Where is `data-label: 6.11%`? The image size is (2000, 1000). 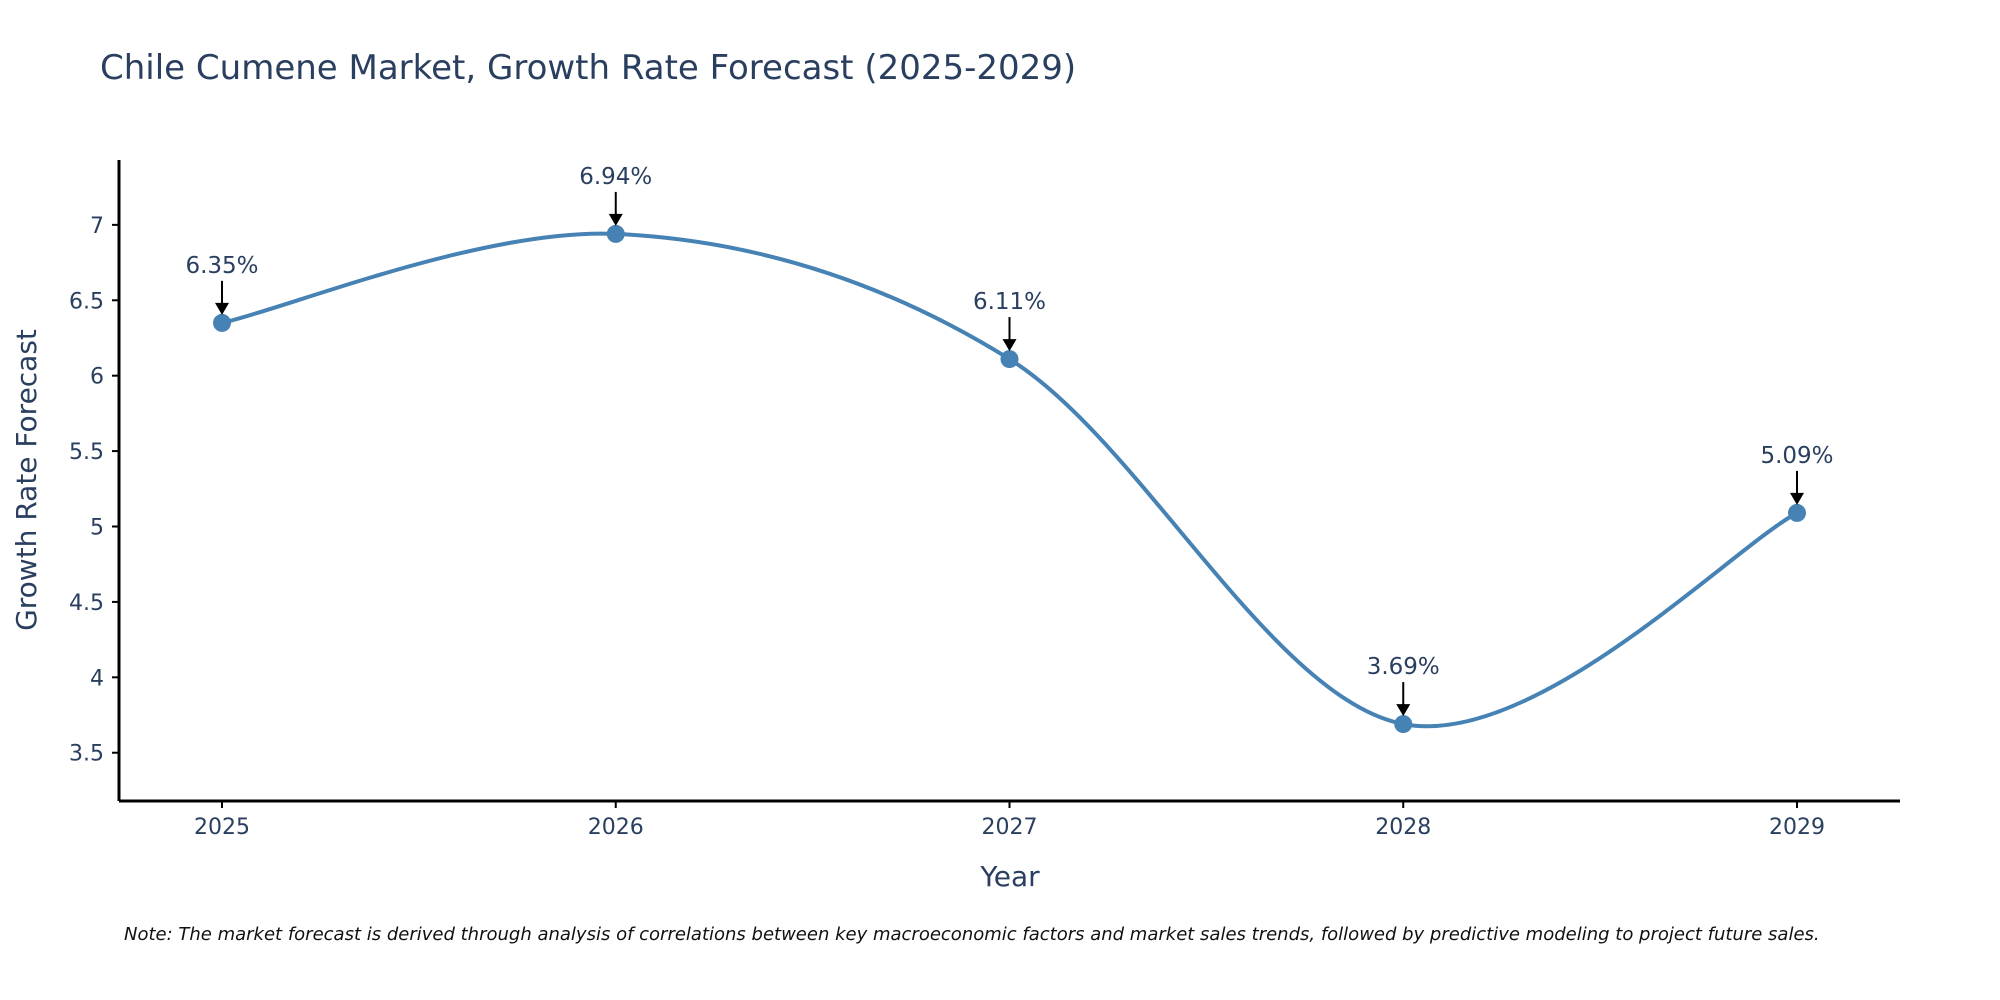
data-label: 6.11% is located at coordinates (1009, 302).